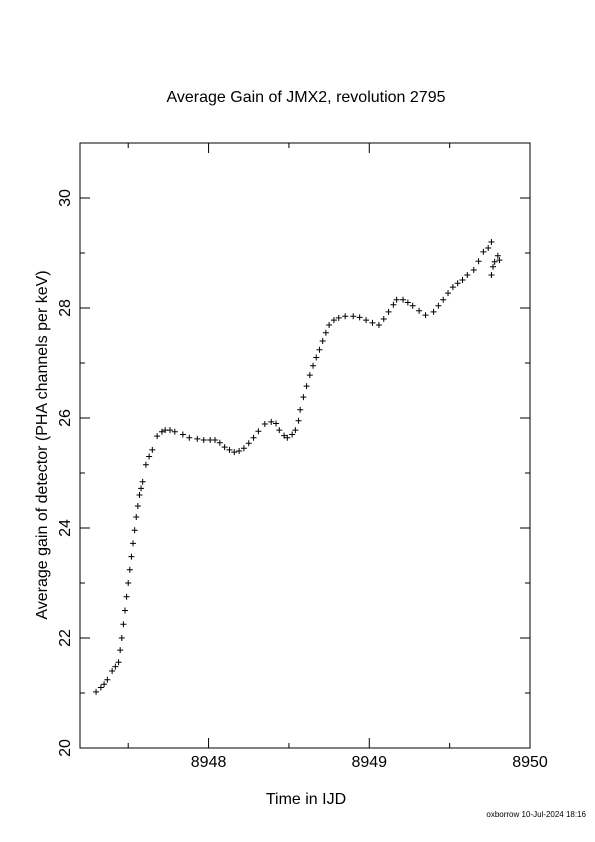 Image resolution: width=595 pixels, height=842 pixels. I want to click on y-tick-label: 20, so click(65, 748).